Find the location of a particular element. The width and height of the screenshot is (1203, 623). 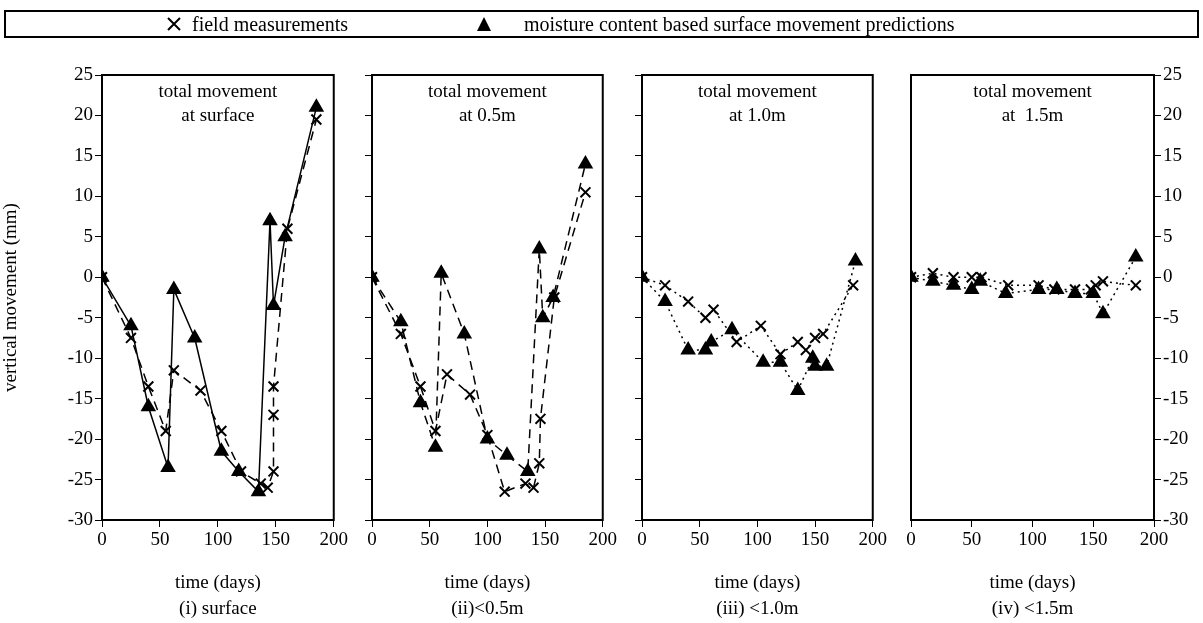

legend-label: moisture content based surface movement predictions is located at coordinates (739, 24).